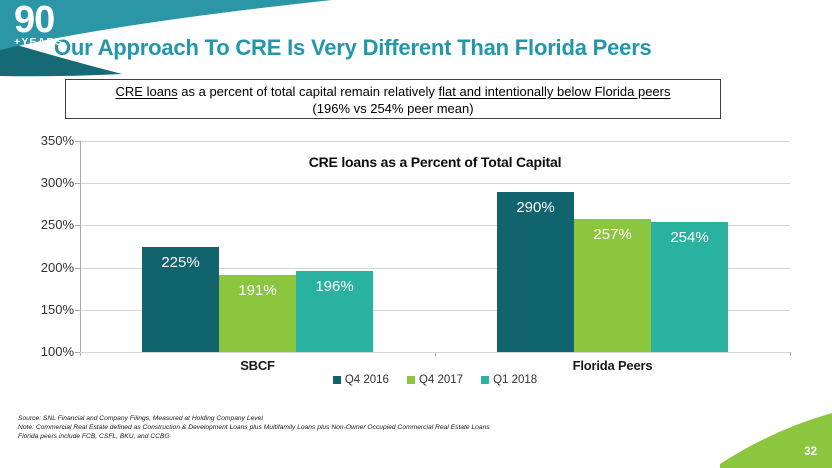 This screenshot has width=832, height=468. I want to click on bar-value-label: 254%, so click(689, 238).